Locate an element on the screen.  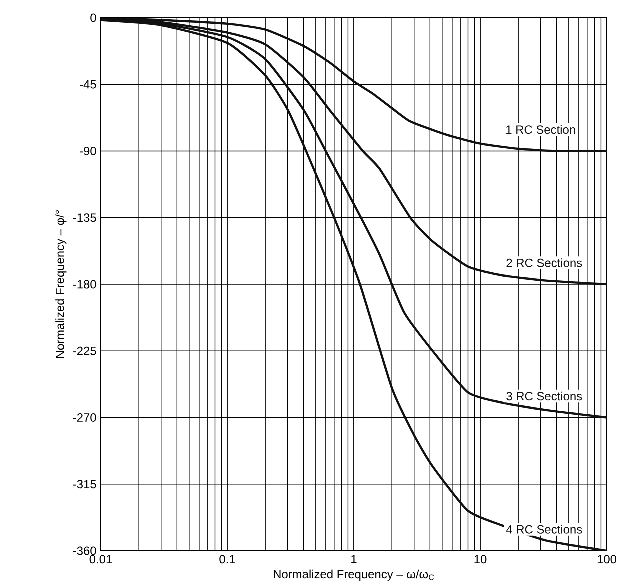
x-tick-label: 1 is located at coordinates (354, 559).